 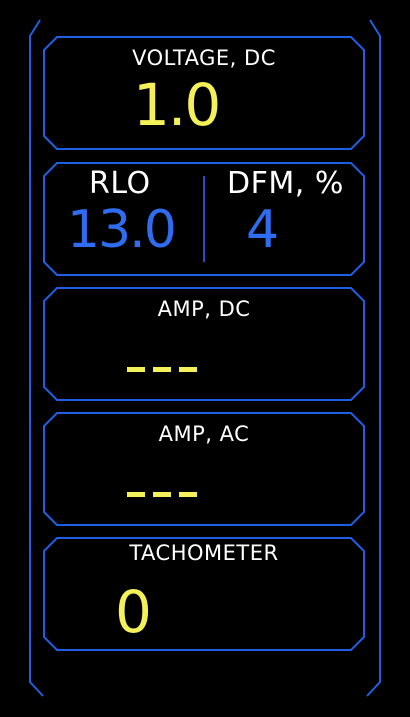 I want to click on amp-ac-label: AMP, AC, so click(x=204, y=434).